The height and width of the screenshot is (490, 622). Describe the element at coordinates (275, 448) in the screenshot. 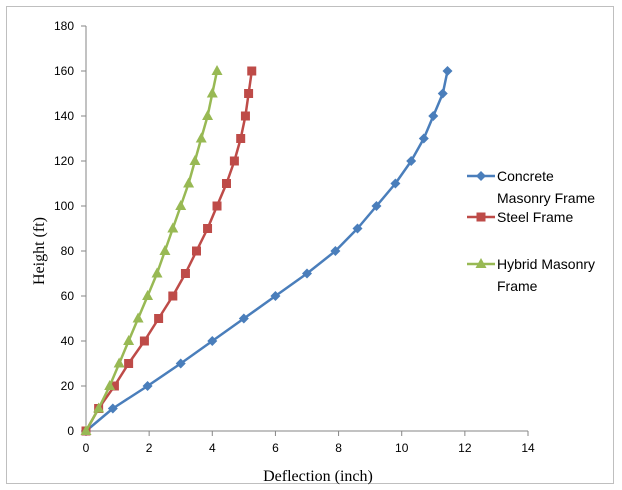

I see `x-tick-label: 6` at that location.